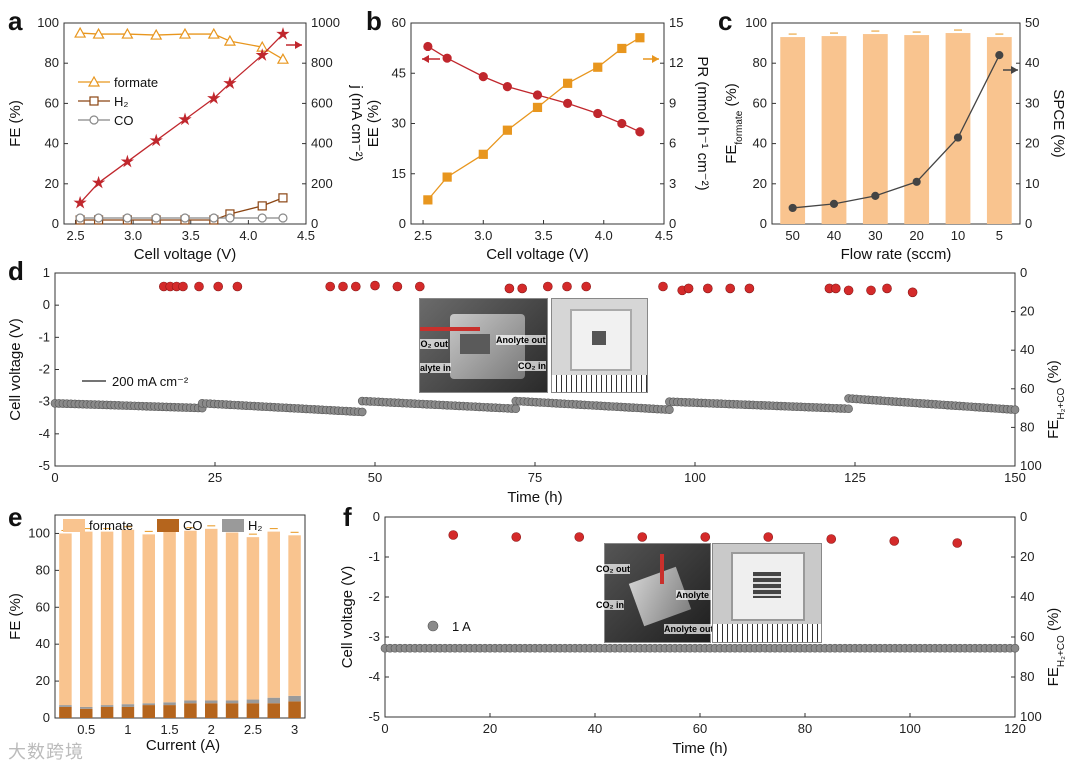 The image size is (1080, 771). Describe the element at coordinates (676, 62) in the screenshot. I see `y2tick-label-b: 12` at that location.